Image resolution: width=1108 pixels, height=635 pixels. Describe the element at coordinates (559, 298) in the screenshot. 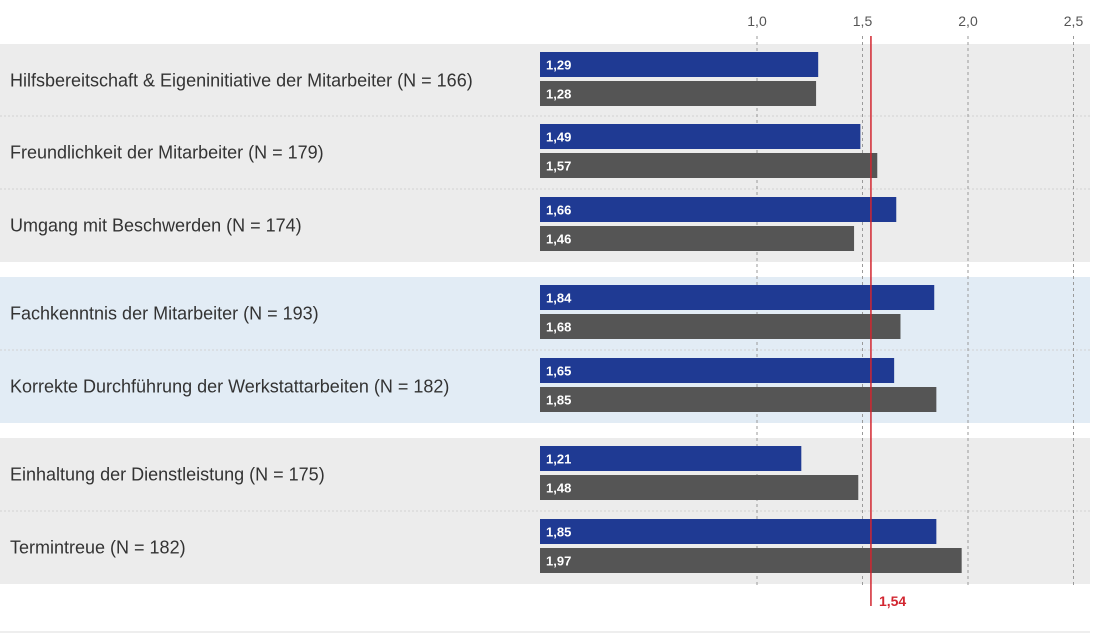

I see `bar-value-label: 1,84` at that location.